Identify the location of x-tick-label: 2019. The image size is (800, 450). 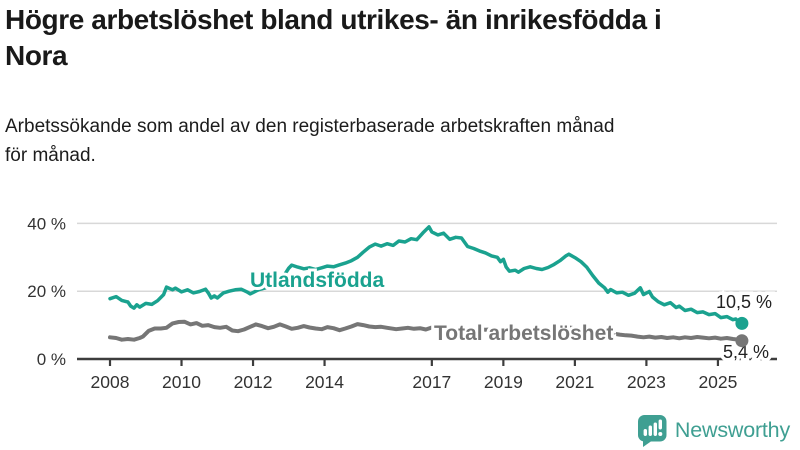
(503, 382).